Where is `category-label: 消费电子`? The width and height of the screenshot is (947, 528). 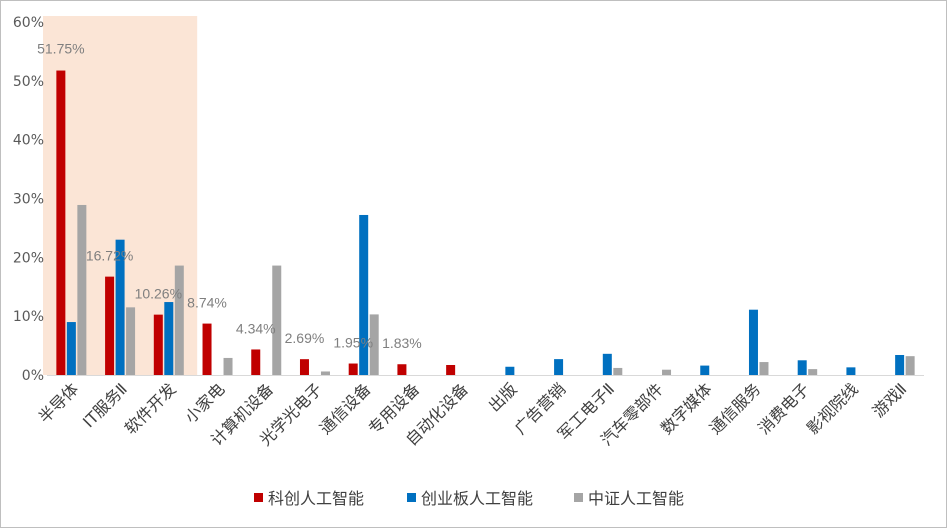
category-label: 消费电子 is located at coordinates (783, 408).